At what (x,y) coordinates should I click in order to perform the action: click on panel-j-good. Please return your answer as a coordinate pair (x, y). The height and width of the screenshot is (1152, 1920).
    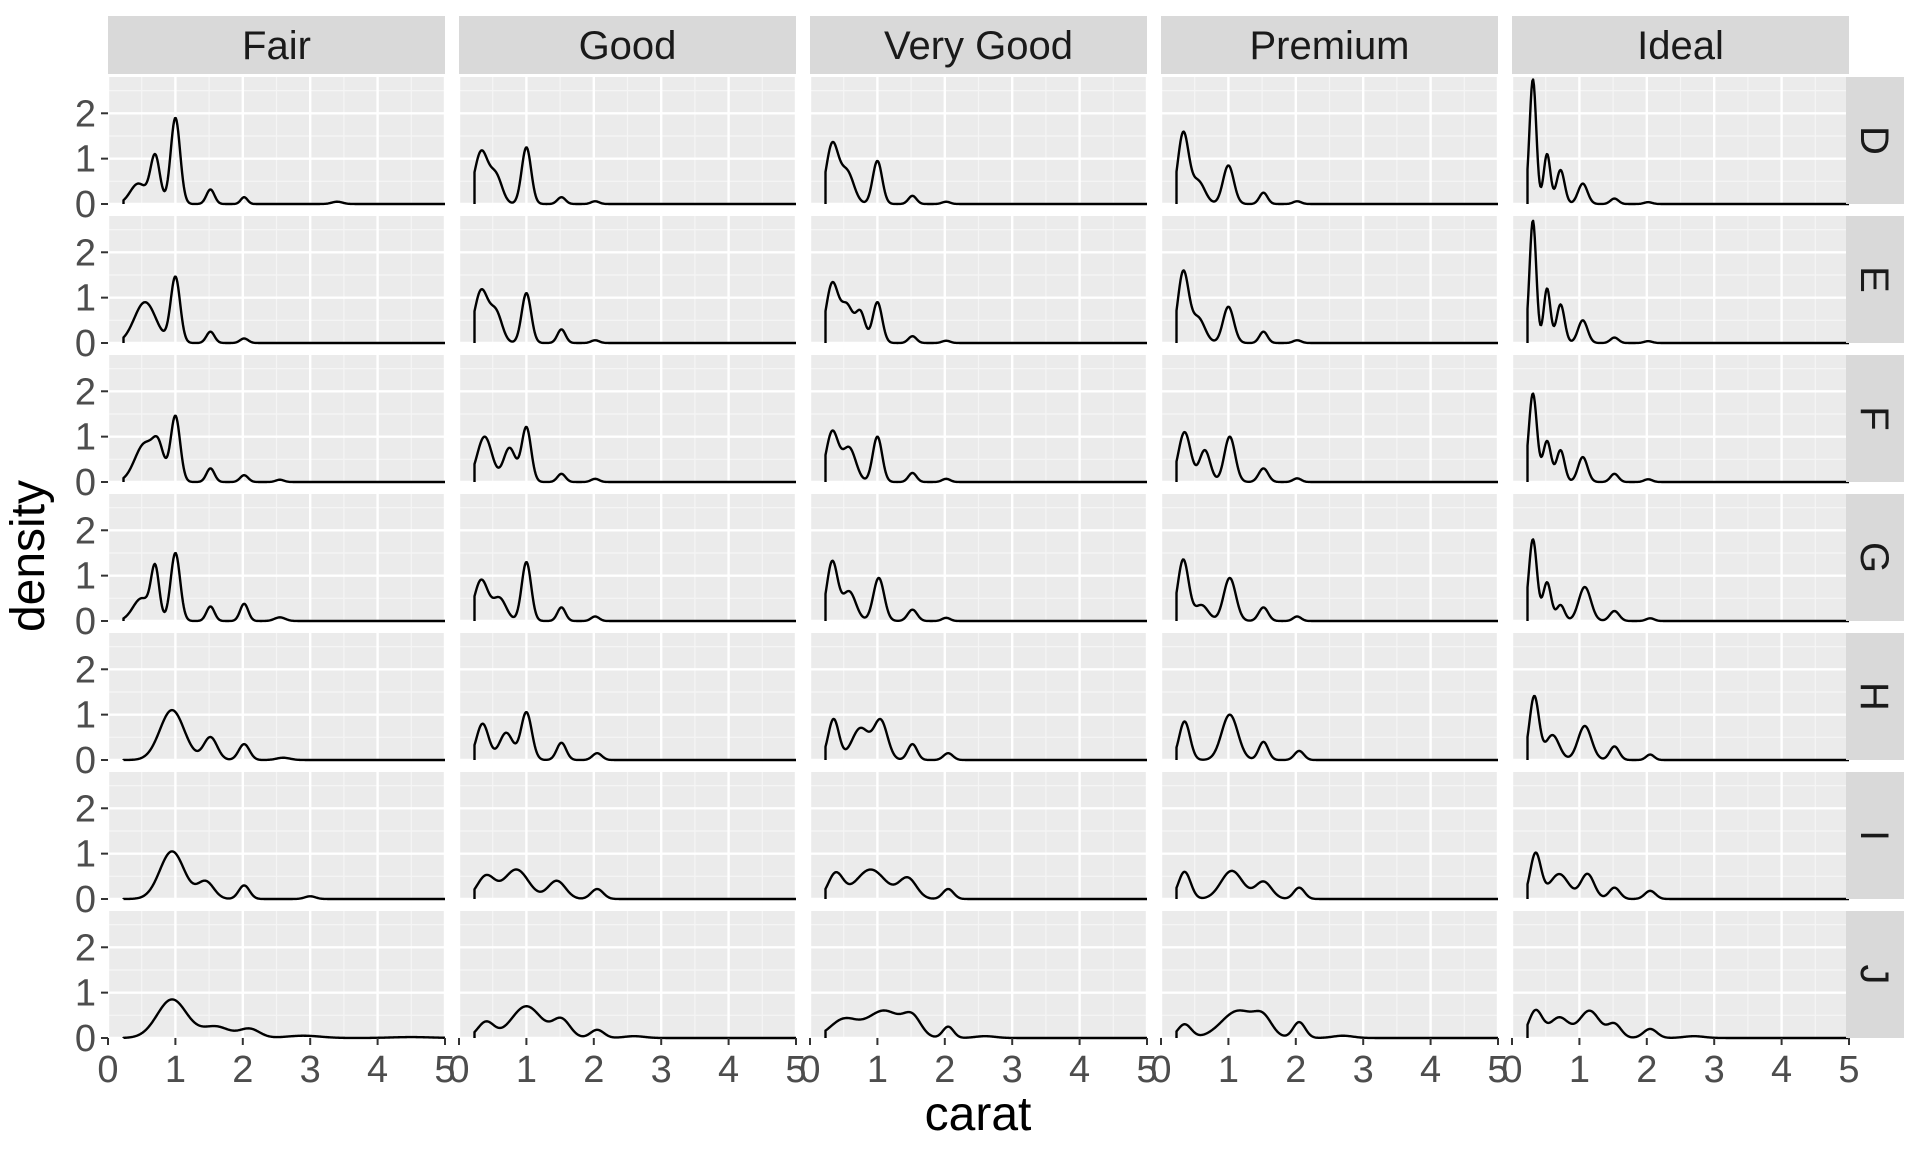
    Looking at the image, I should click on (627, 975).